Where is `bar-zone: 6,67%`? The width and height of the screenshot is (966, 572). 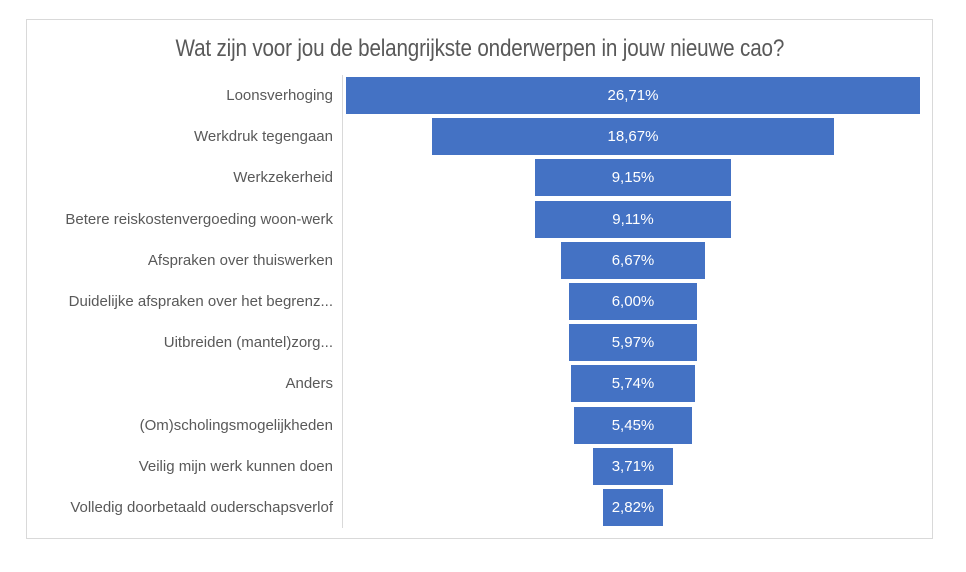 bar-zone: 6,67% is located at coordinates (633, 260).